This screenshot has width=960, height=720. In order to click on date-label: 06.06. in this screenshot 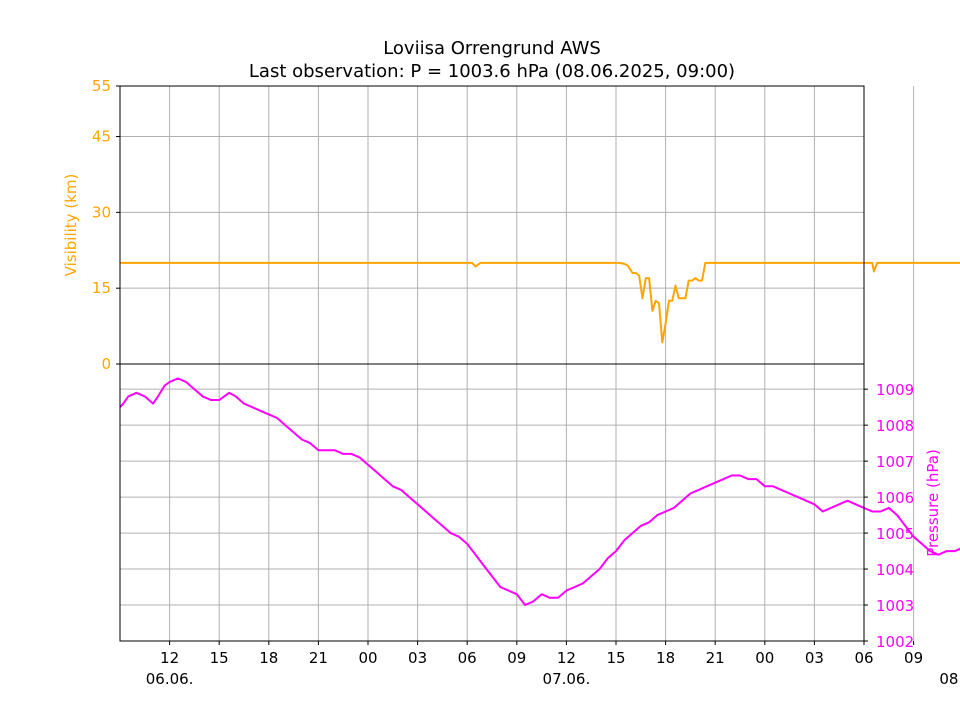, I will do `click(170, 679)`.